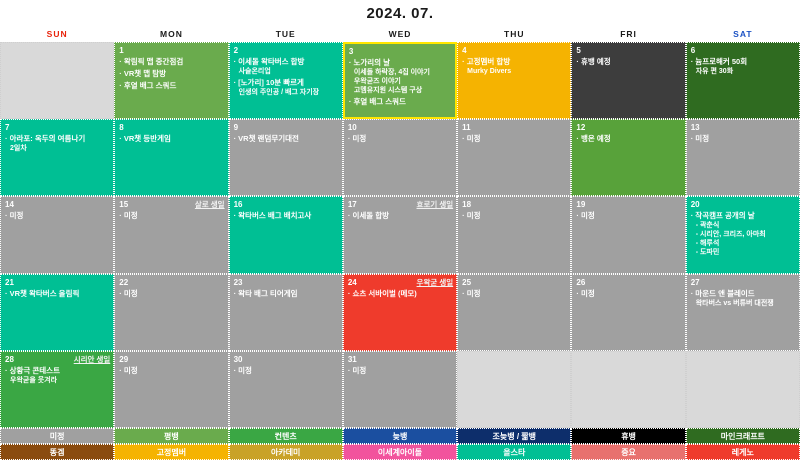  What do you see at coordinates (285, 235) in the screenshot?
I see `calendar-day-16: 16왁타버스 배그 배치고사` at bounding box center [285, 235].